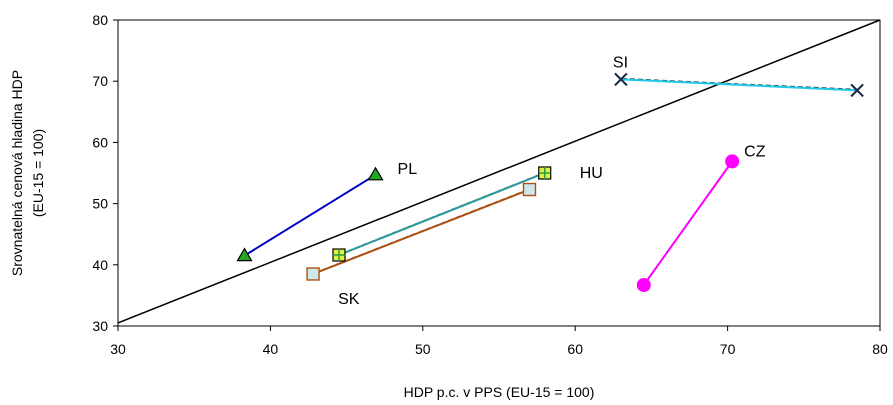 The height and width of the screenshot is (405, 893). What do you see at coordinates (499, 392) in the screenshot?
I see `x-axis-title: HDP p.c. v PPS (EU-15 = 100)` at bounding box center [499, 392].